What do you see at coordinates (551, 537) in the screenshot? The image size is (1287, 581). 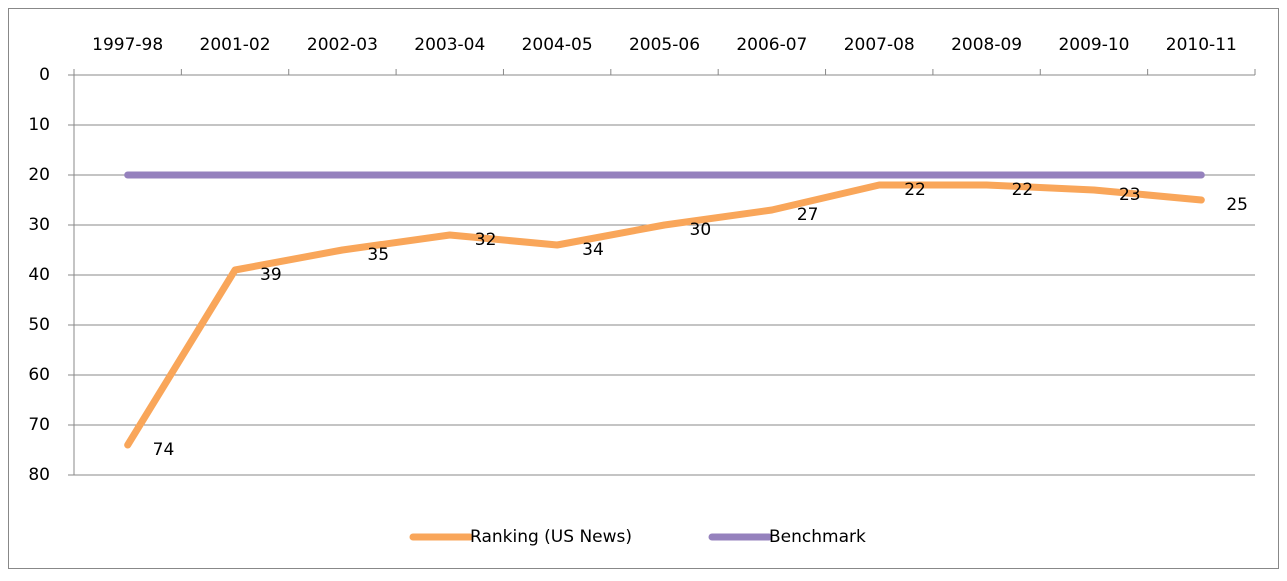 I see `legend-label: Ranking (US News)` at bounding box center [551, 537].